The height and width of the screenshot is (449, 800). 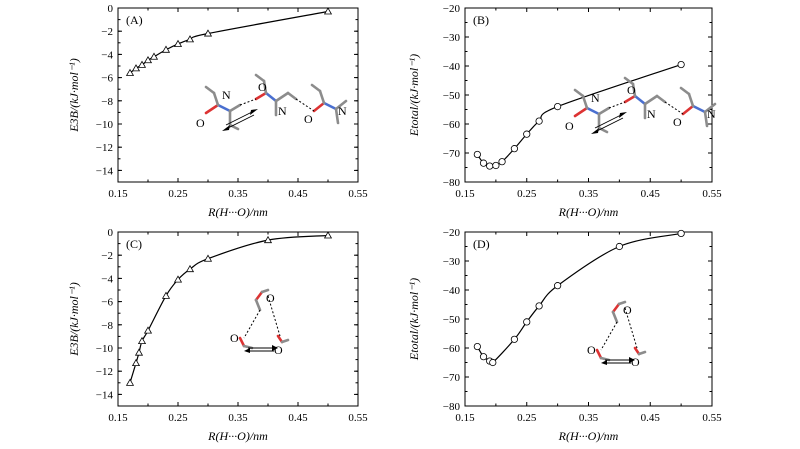 What do you see at coordinates (105, 349) in the screenshot?
I see `y-tick-label: −10` at bounding box center [105, 349].